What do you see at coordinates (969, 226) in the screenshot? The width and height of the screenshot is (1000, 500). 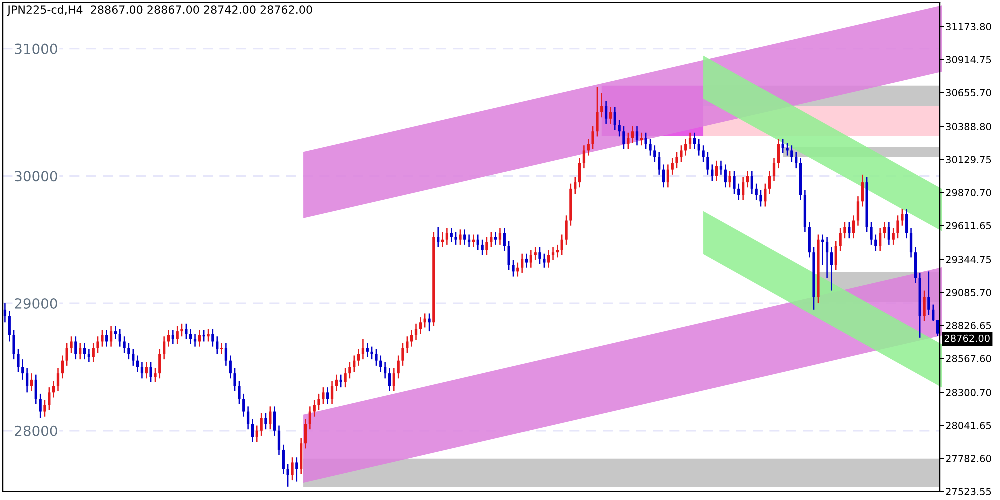 I see `y2-tick-label: 29611.65` at bounding box center [969, 226].